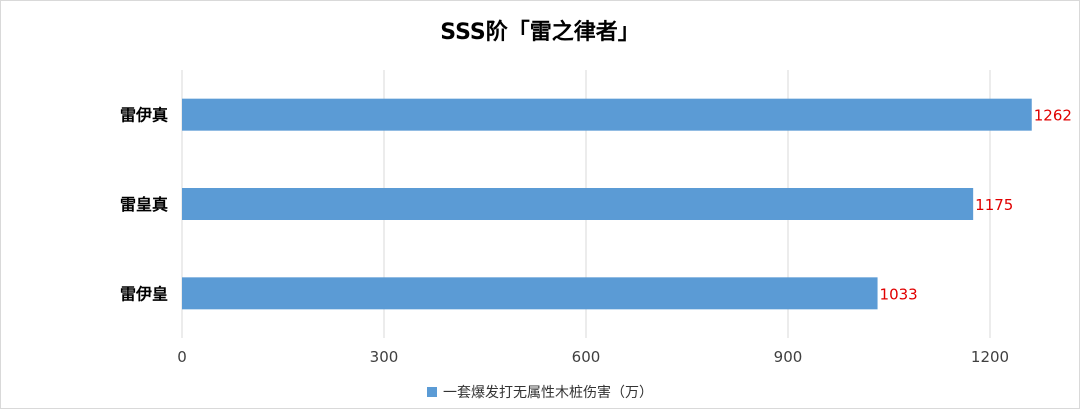 The width and height of the screenshot is (1080, 409). Describe the element at coordinates (788, 357) in the screenshot. I see `x-tick-label: 900` at that location.